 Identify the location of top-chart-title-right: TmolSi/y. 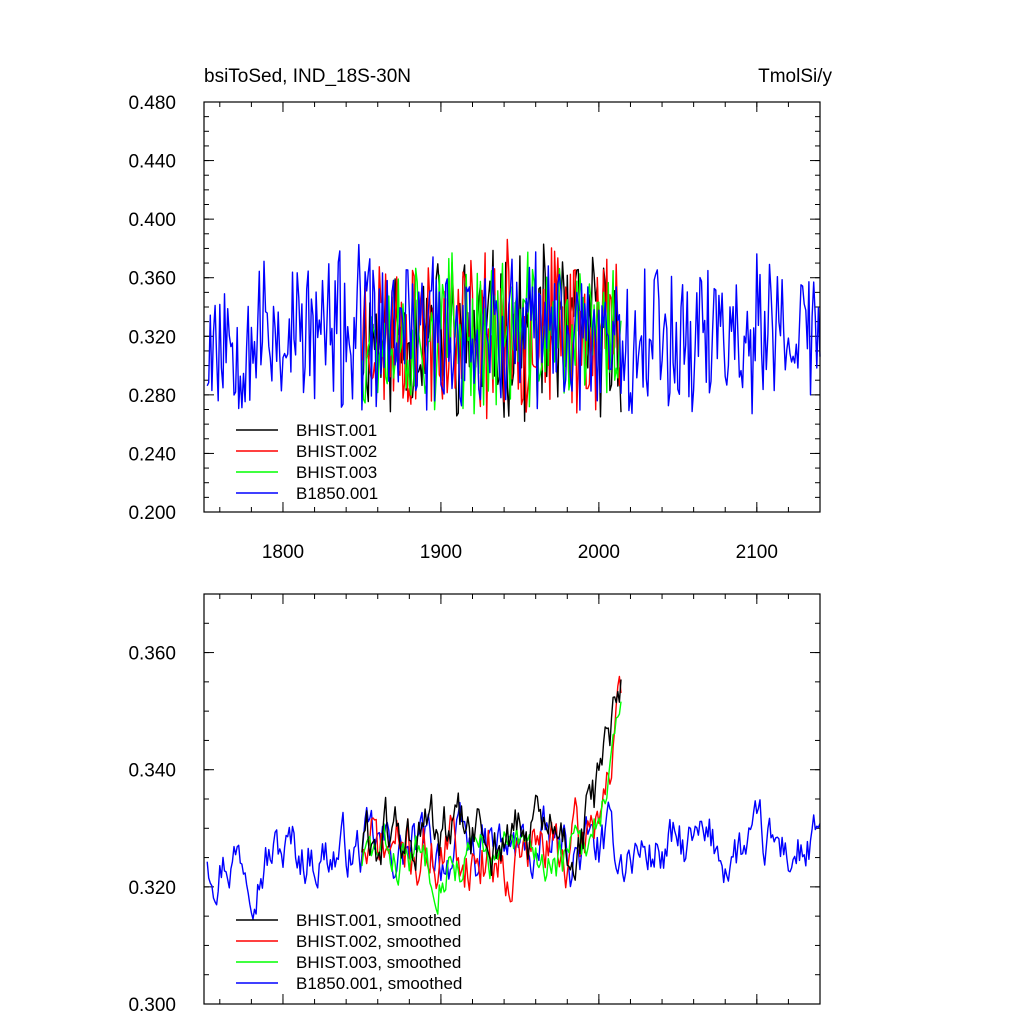
(795, 76).